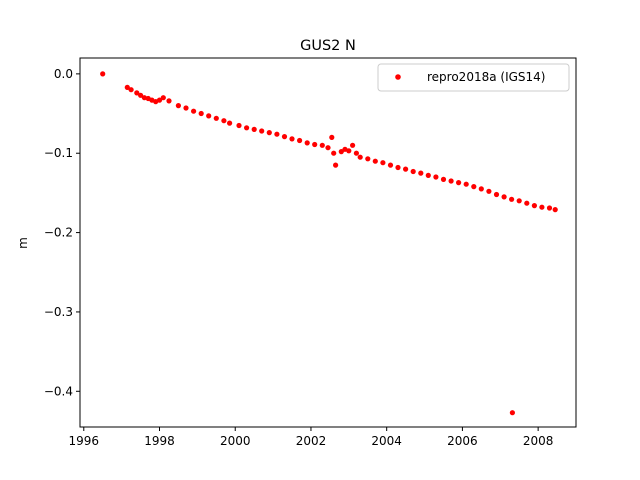 The height and width of the screenshot is (480, 640). Describe the element at coordinates (23, 243) in the screenshot. I see `y-axis-label: m` at that location.